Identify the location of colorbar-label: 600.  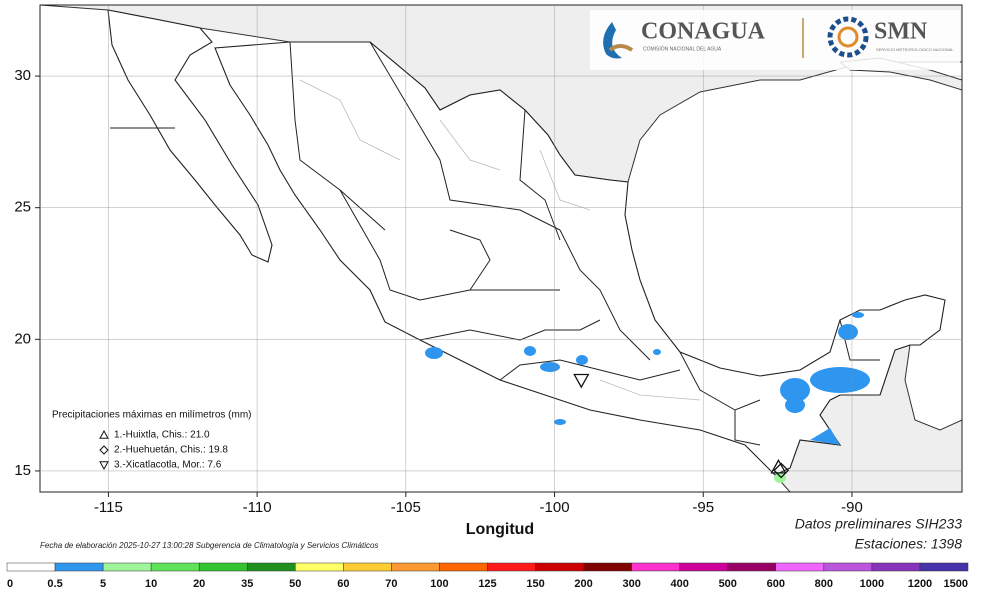
(776, 584).